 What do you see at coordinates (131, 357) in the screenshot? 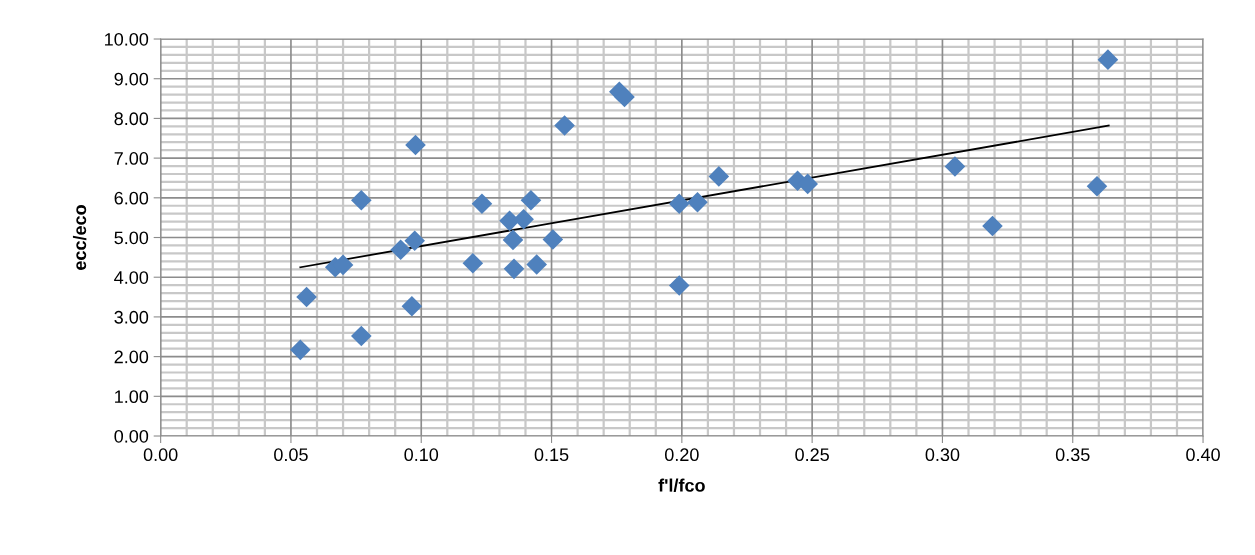
I see `y-tick-label: 2.00` at bounding box center [131, 357].